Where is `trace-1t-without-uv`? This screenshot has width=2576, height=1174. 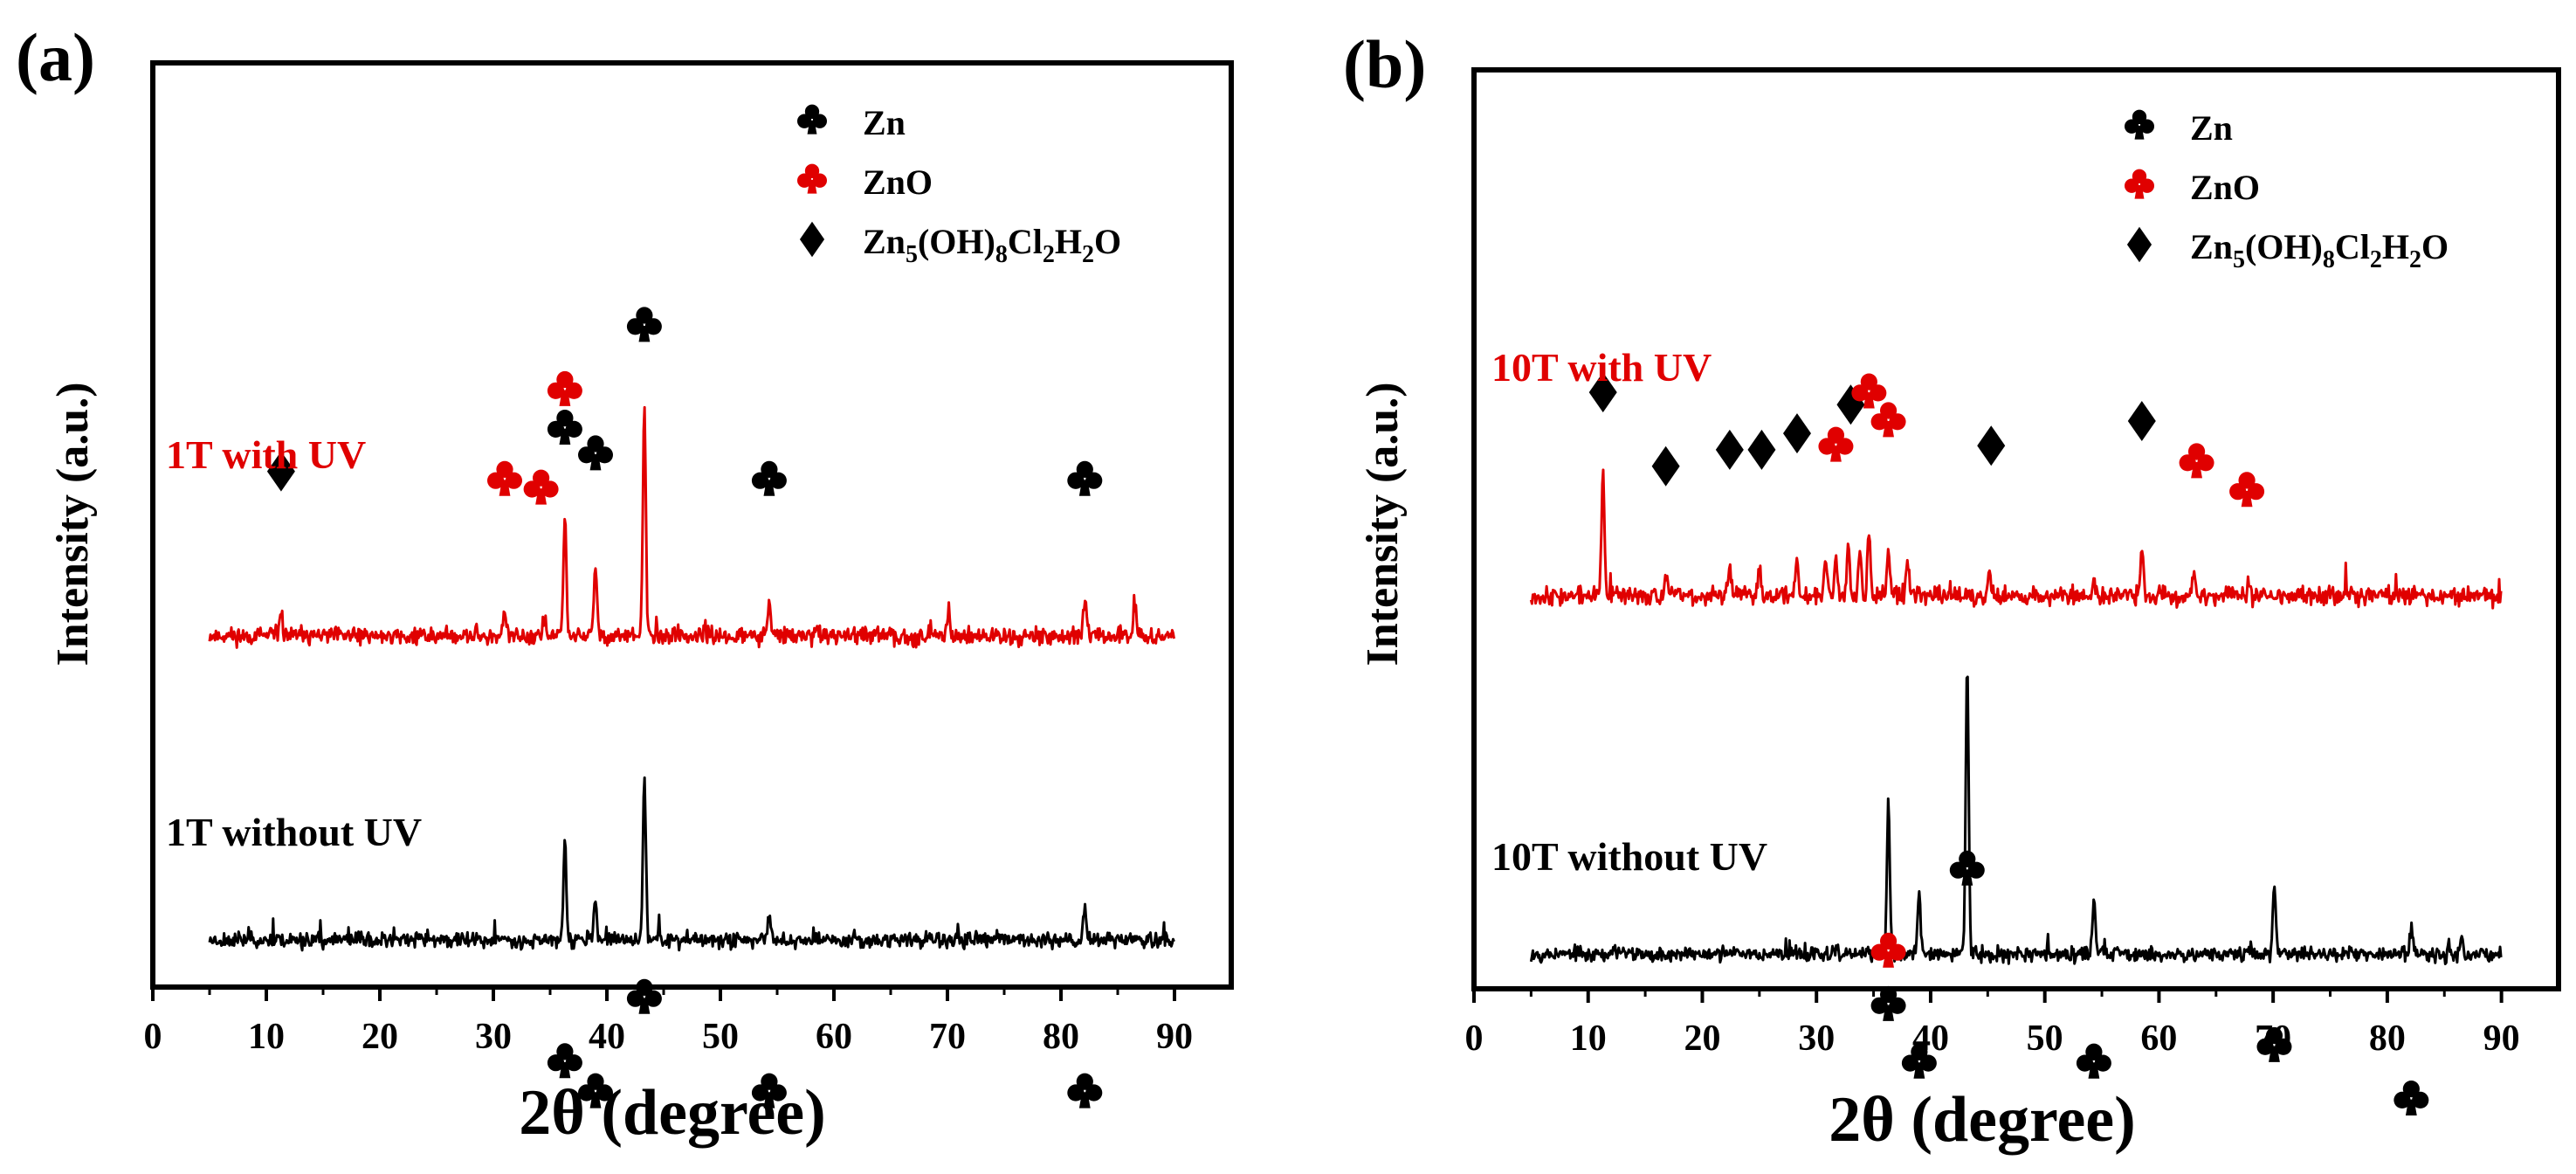
trace-1t-without-uv is located at coordinates (691, 864).